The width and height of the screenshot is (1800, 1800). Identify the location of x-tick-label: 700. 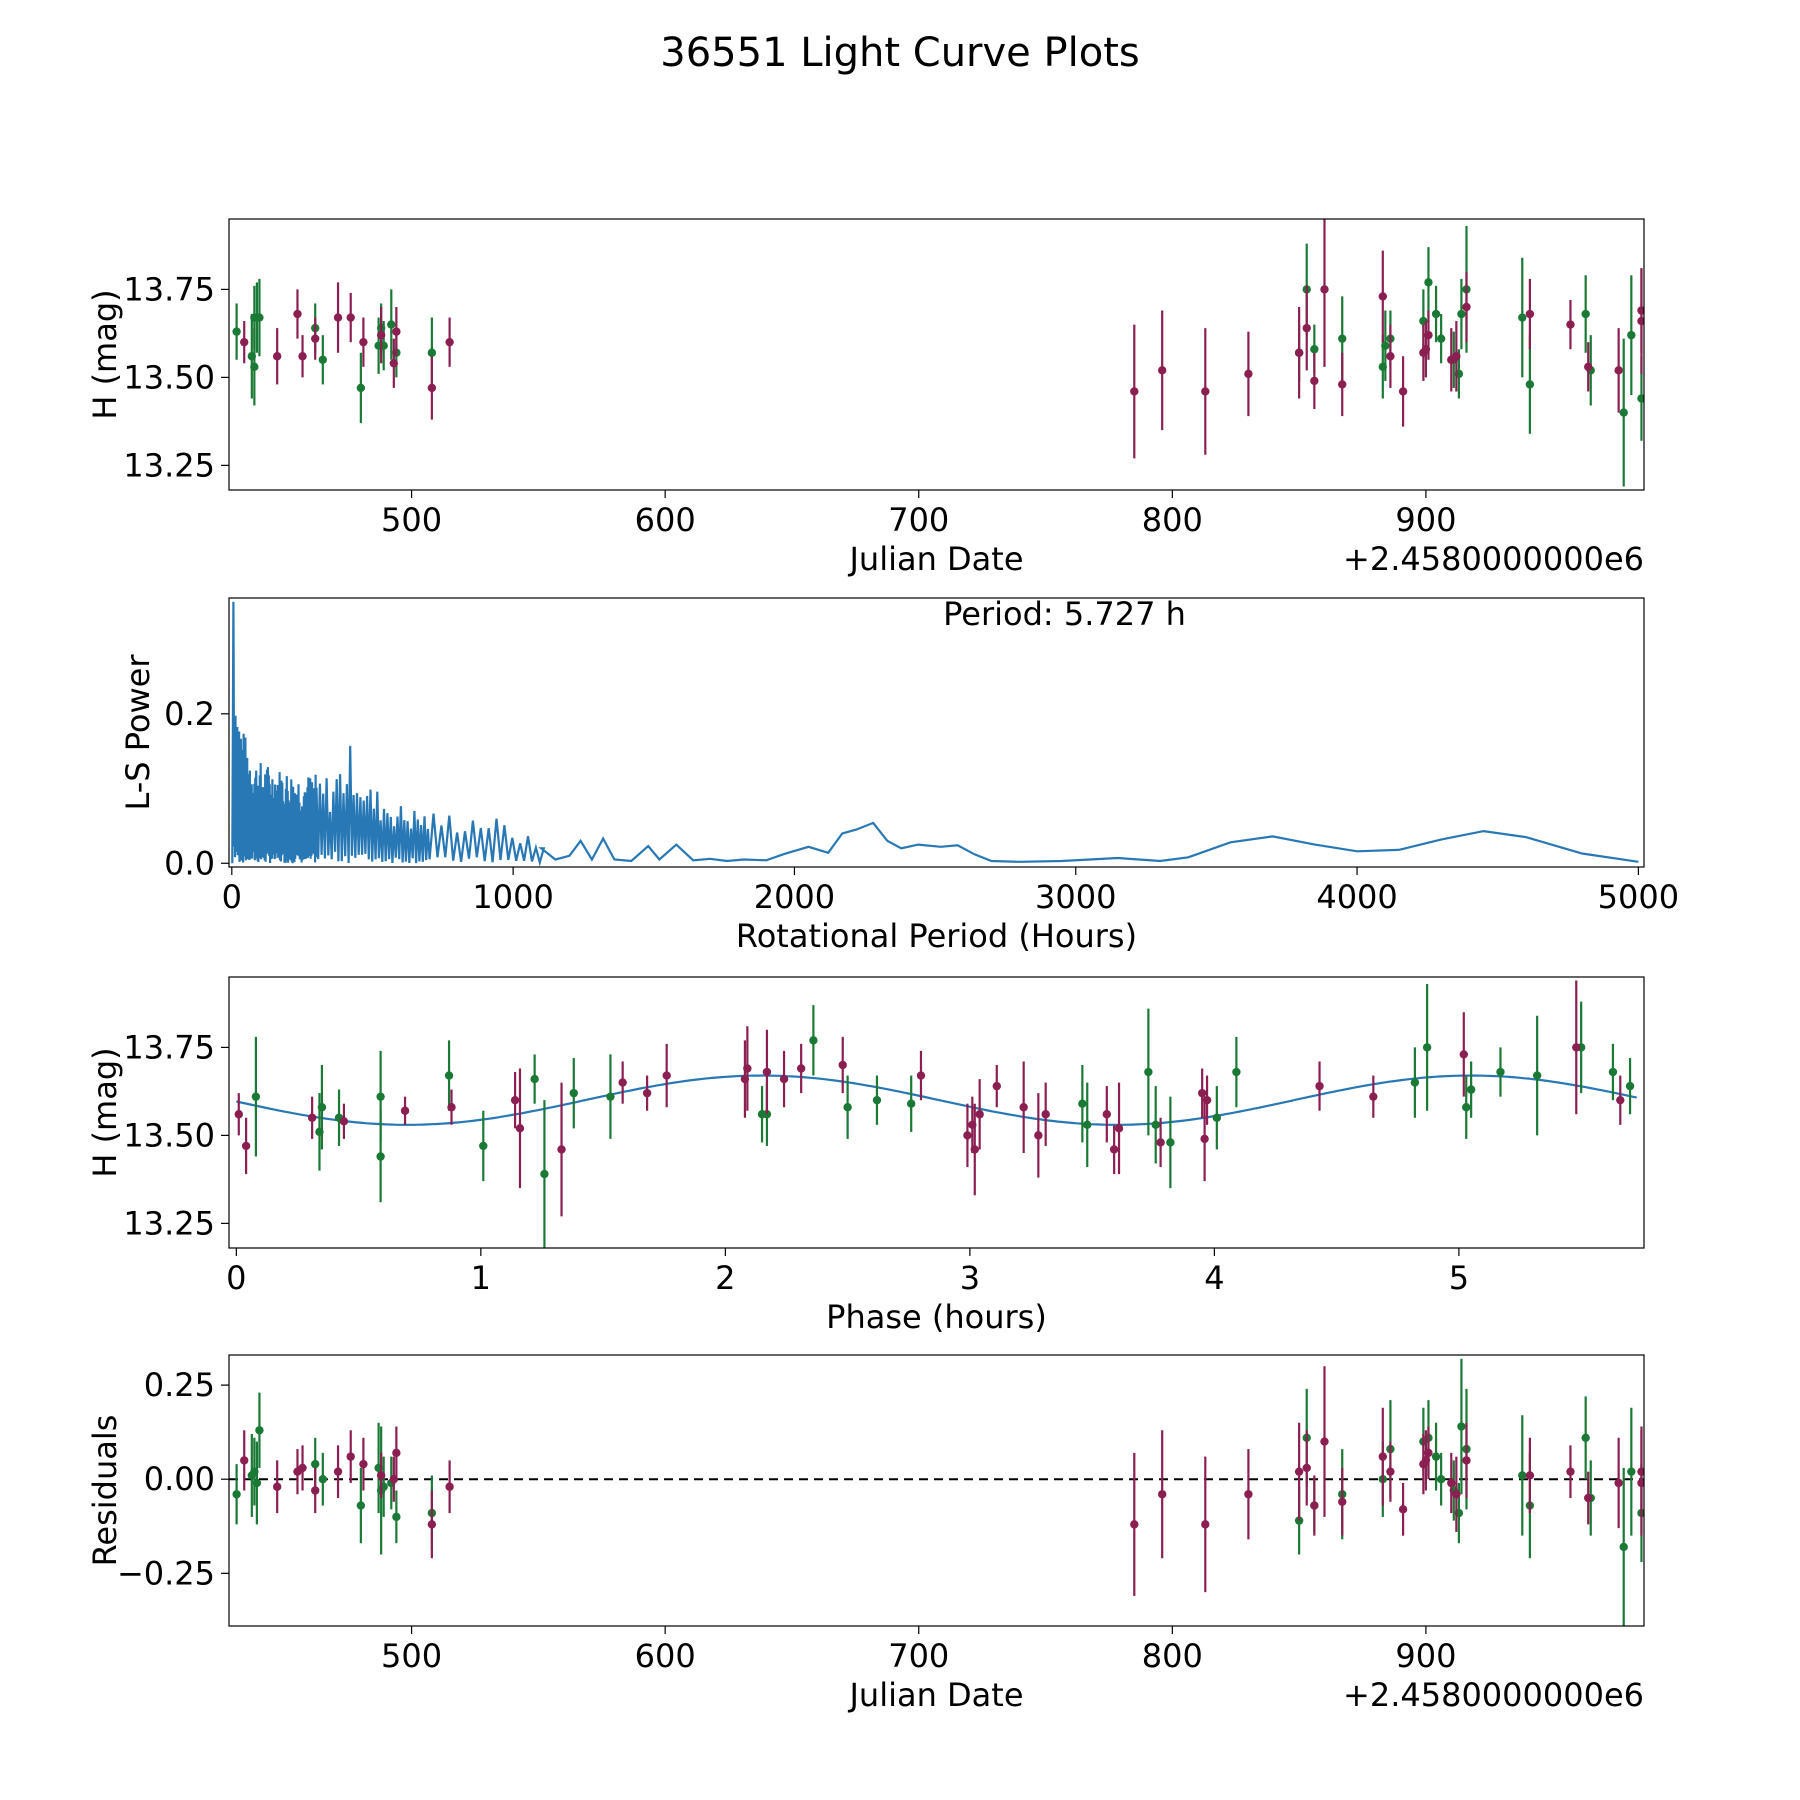
(918, 520).